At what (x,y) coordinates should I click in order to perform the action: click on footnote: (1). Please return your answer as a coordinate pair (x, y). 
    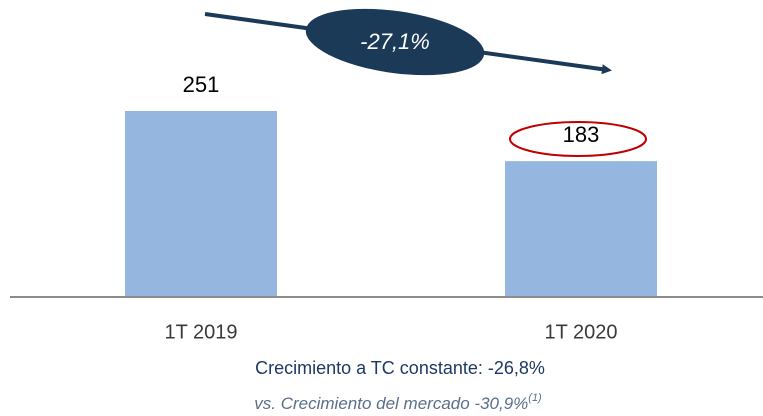
    Looking at the image, I should click on (535, 398).